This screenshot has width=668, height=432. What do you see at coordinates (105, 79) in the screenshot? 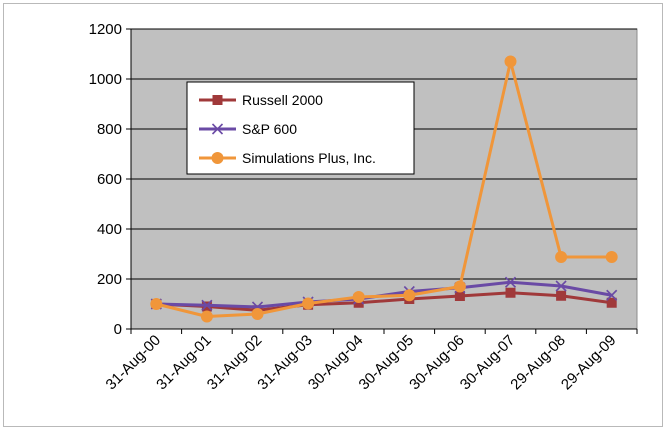
I see `y-tick-label: 1000` at bounding box center [105, 79].